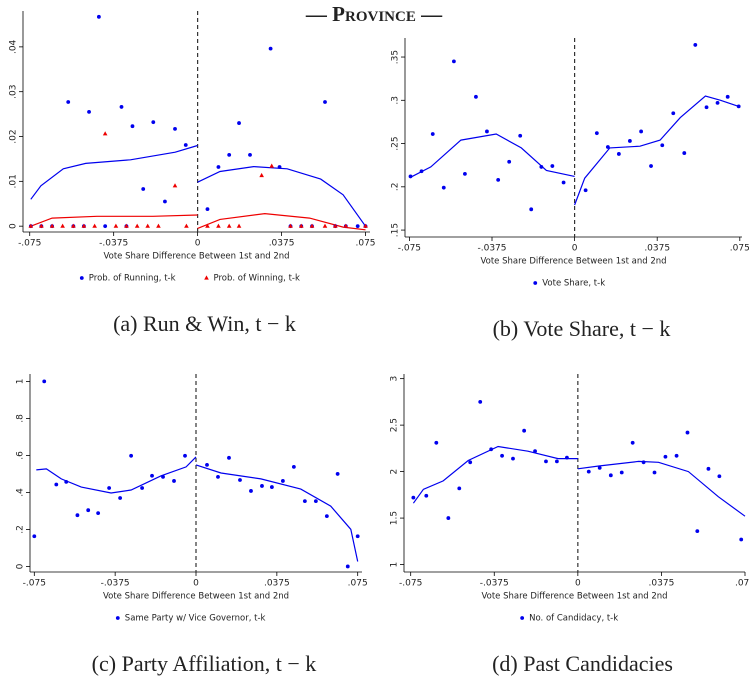  What do you see at coordinates (396, 230) in the screenshot?
I see `y-tick-label: .15` at bounding box center [396, 230].